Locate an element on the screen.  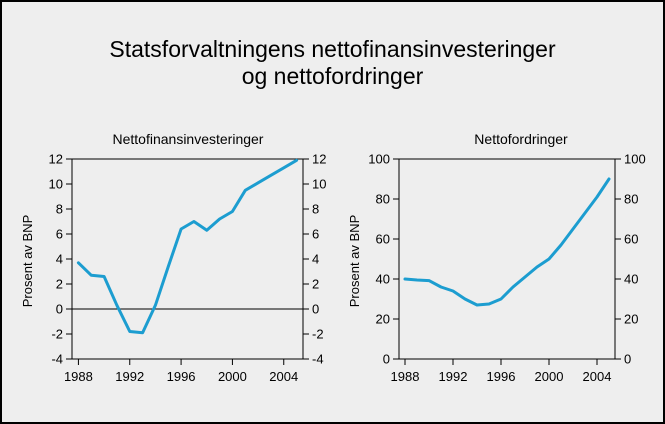
y-tick-label-left: 6 is located at coordinates (59, 234).